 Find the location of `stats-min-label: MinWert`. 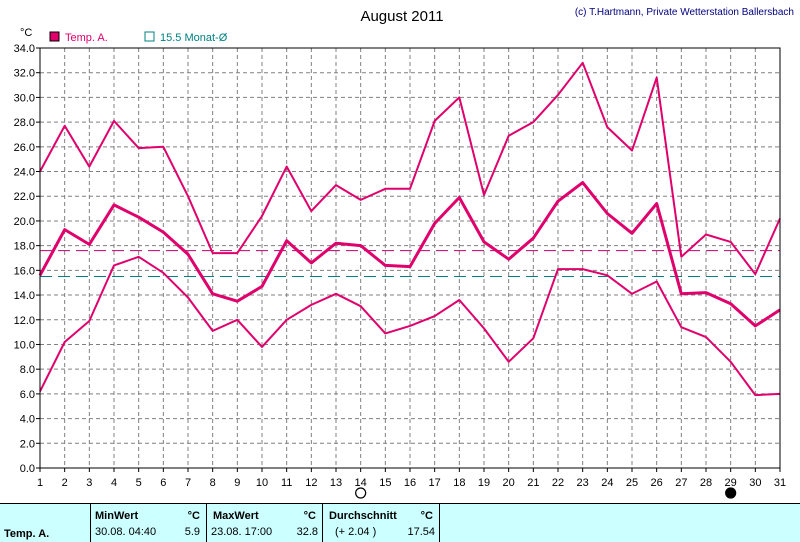

stats-min-label: MinWert is located at coordinates (117, 516).